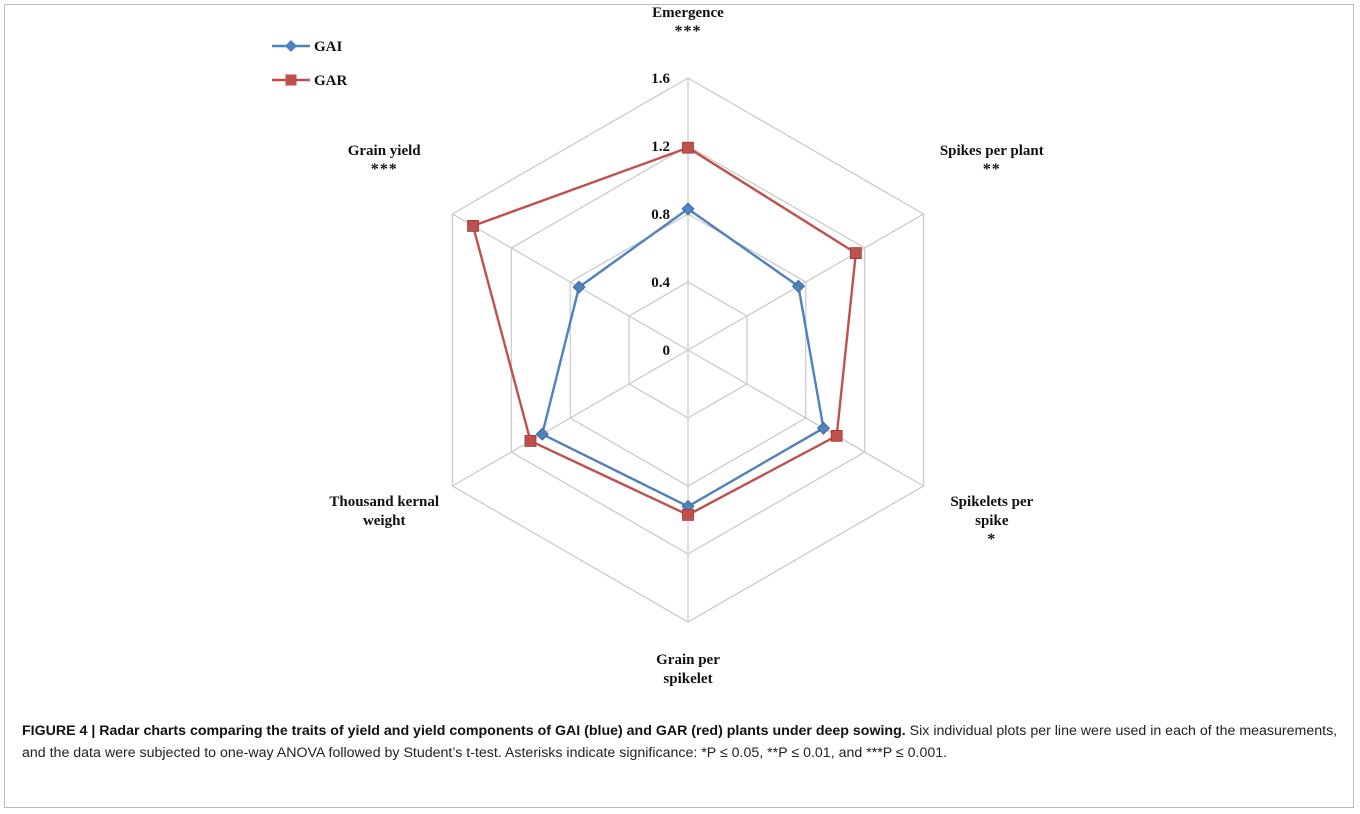  Describe the element at coordinates (660, 283) in the screenshot. I see `tick-label: 0.4` at that location.